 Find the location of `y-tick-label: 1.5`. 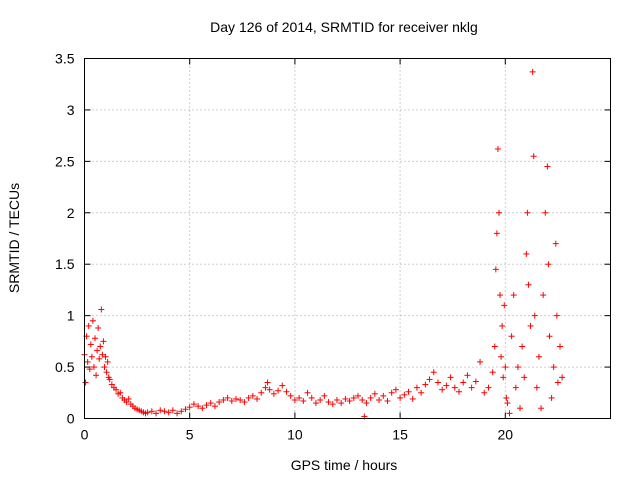

y-tick-label: 1.5 is located at coordinates (65, 264).